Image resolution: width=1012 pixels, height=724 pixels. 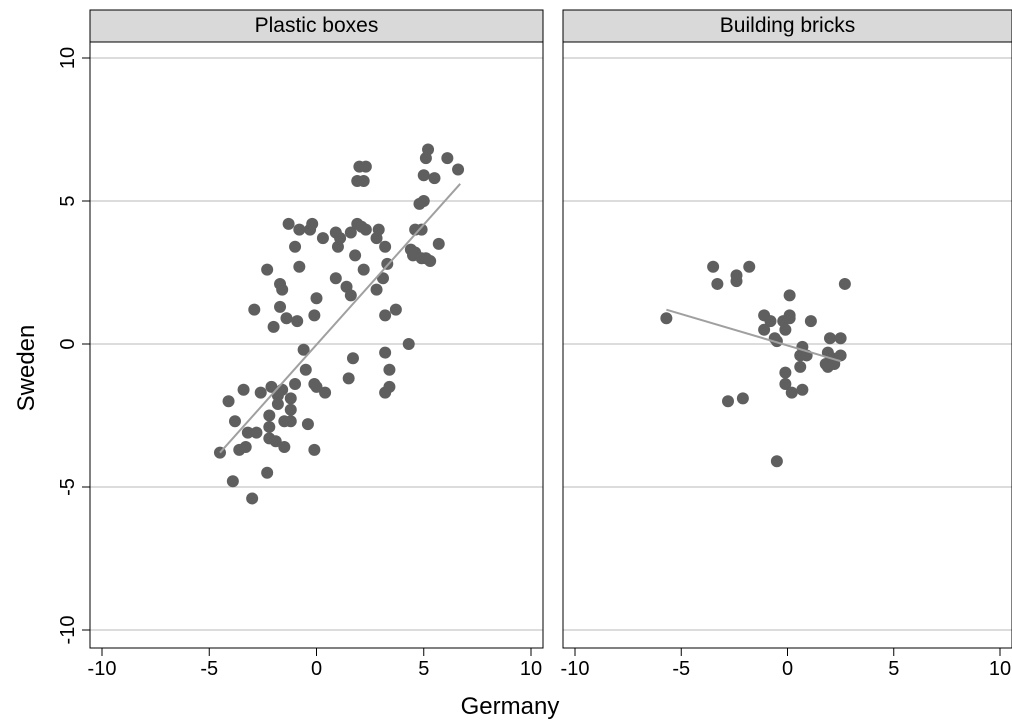 What do you see at coordinates (68, 58) in the screenshot?
I see `y-tick-label: 10` at bounding box center [68, 58].